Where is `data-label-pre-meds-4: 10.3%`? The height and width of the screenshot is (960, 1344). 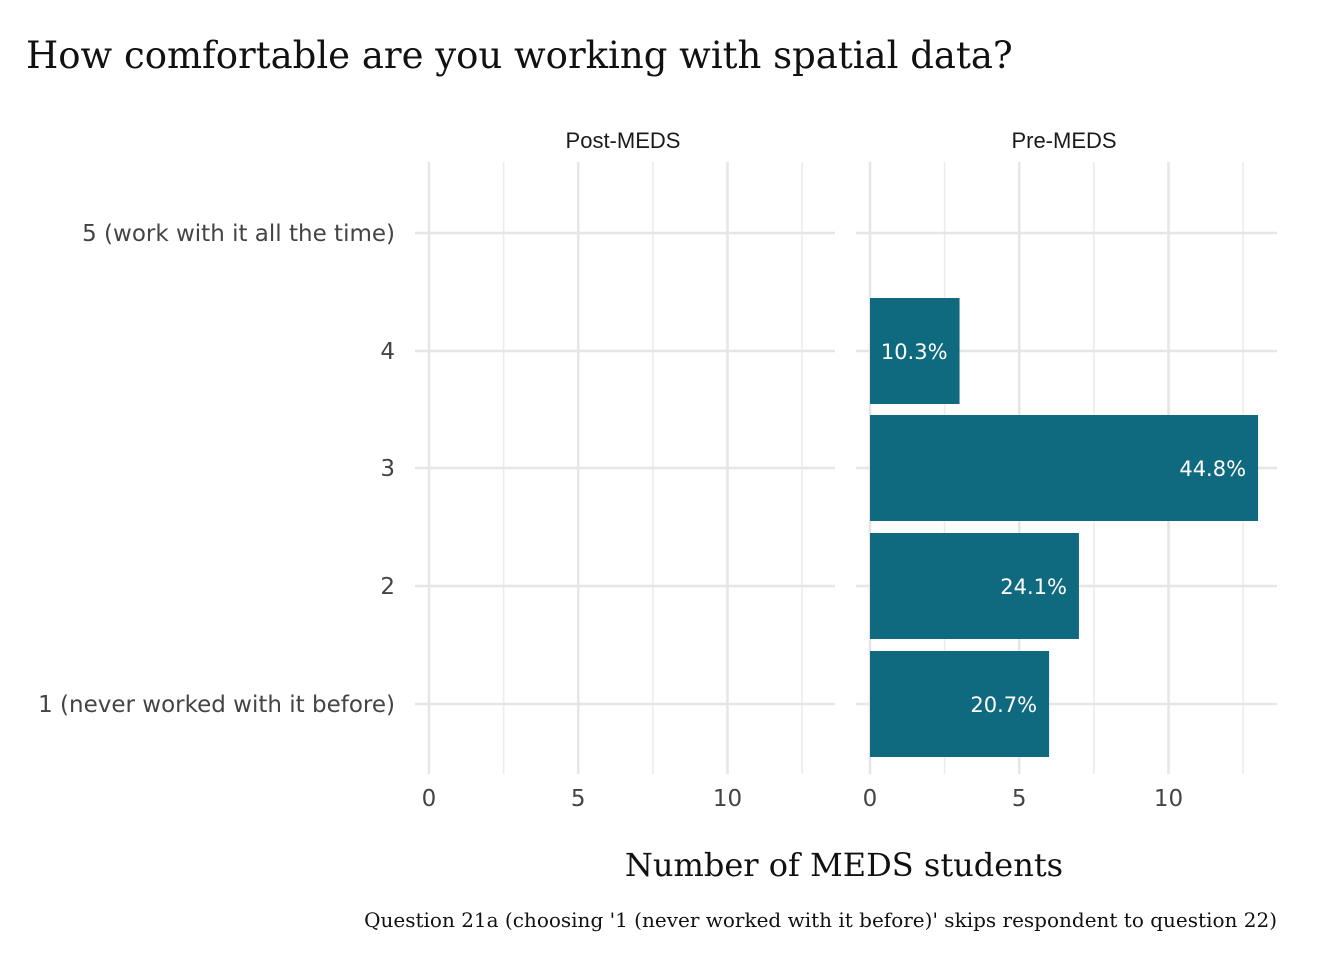 data-label-pre-meds-4: 10.3% is located at coordinates (914, 352).